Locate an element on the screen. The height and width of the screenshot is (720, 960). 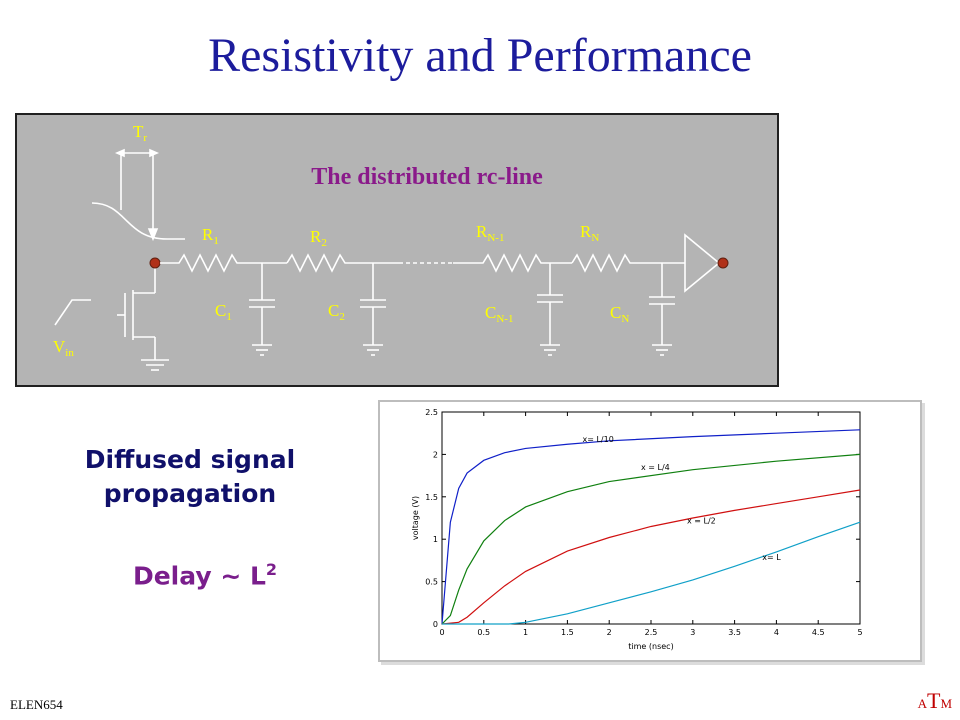
series-label: x= L is located at coordinates (771, 557).